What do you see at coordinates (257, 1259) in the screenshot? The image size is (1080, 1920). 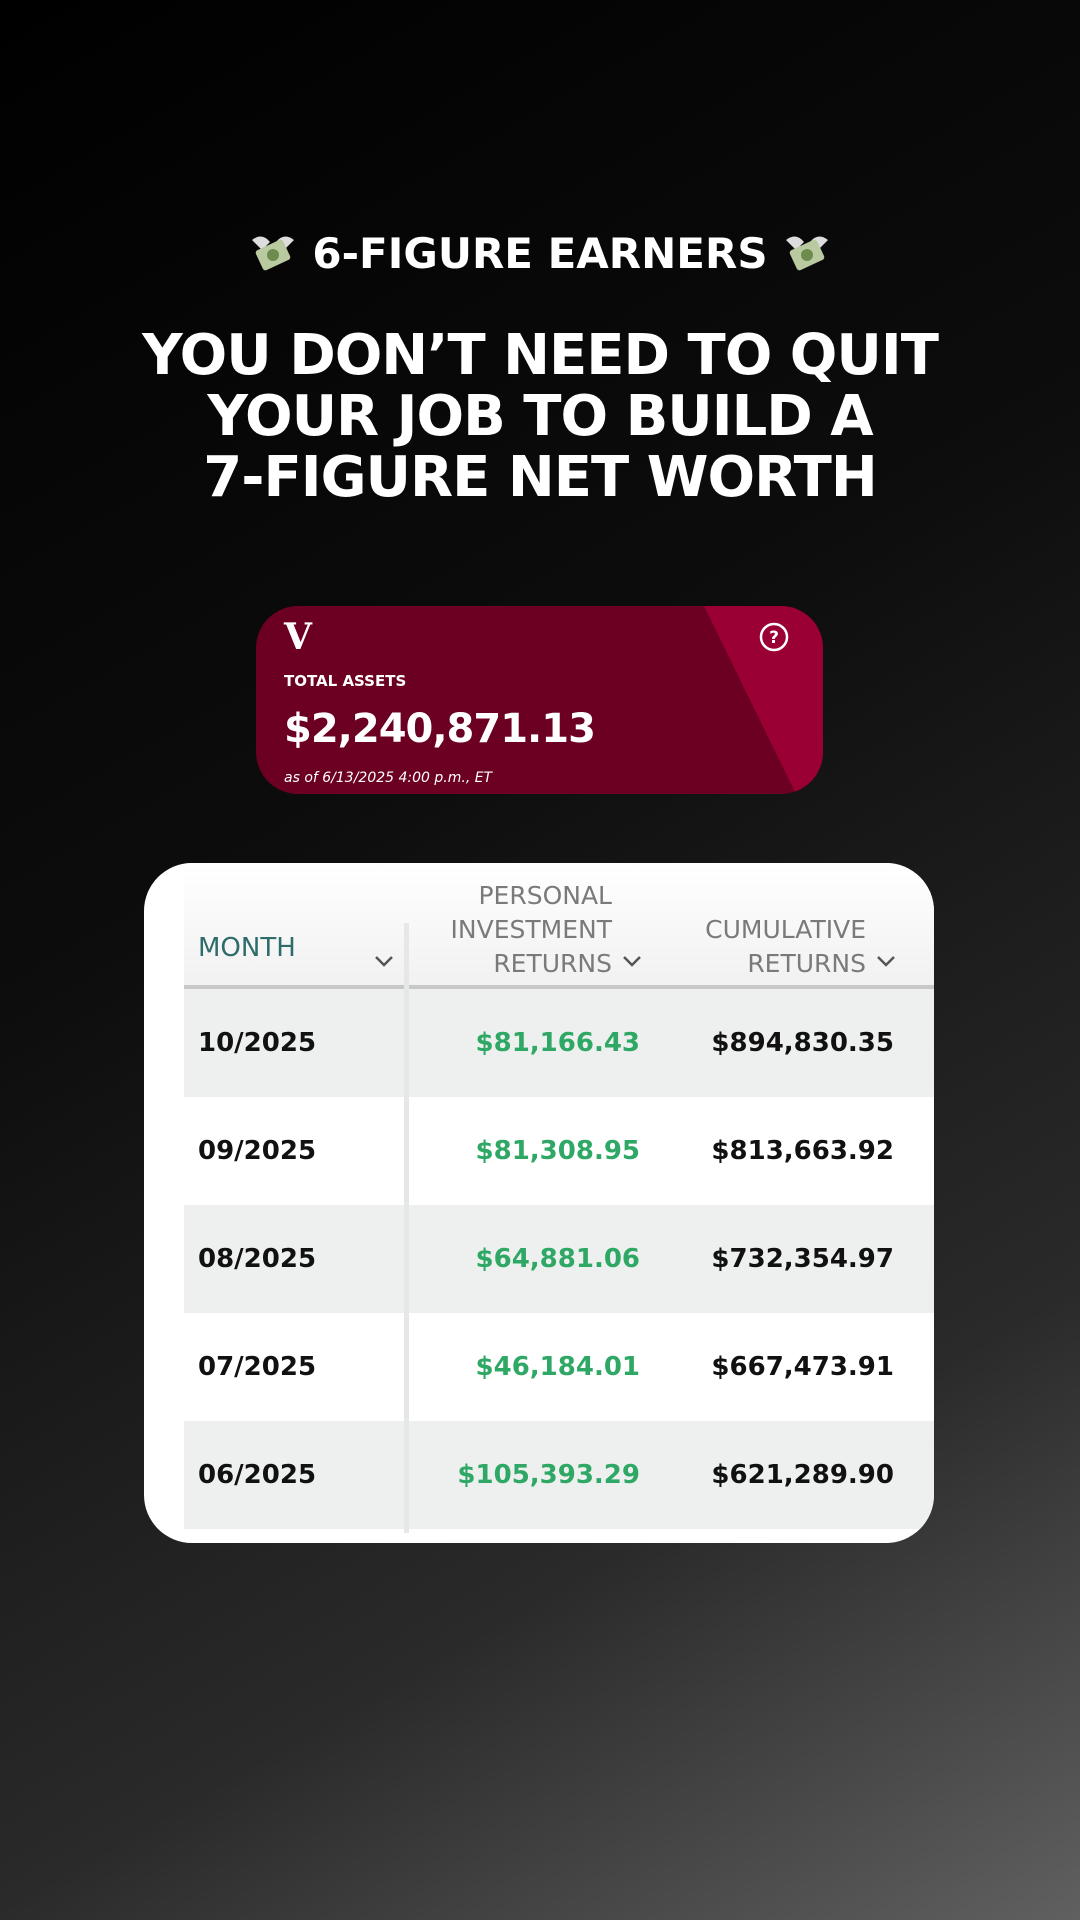 I see `month-cell: 08/2025` at bounding box center [257, 1259].